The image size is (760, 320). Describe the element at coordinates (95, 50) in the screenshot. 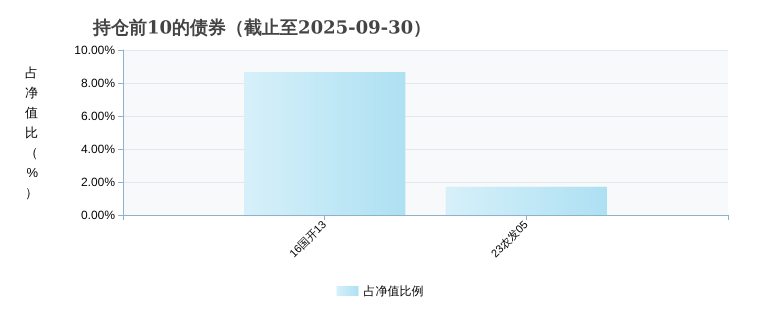

I see `y-tick-label: 10.00%` at that location.